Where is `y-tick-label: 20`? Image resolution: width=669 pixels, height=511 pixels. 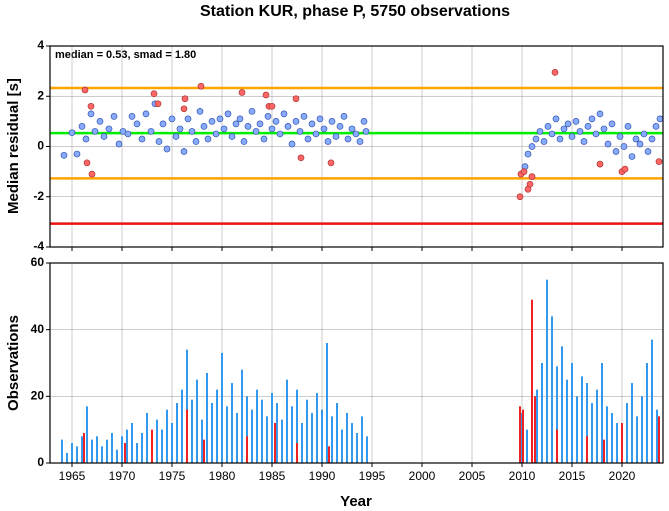 y-tick-label: 20 is located at coordinates (38, 396).